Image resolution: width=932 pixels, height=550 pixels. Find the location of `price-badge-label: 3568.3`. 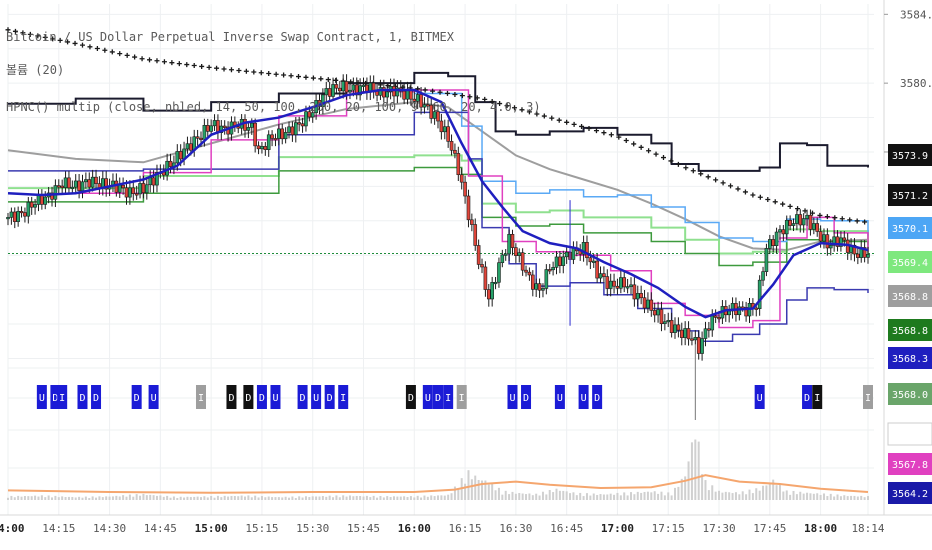

price-badge-label: 3568.3 is located at coordinates (910, 359).